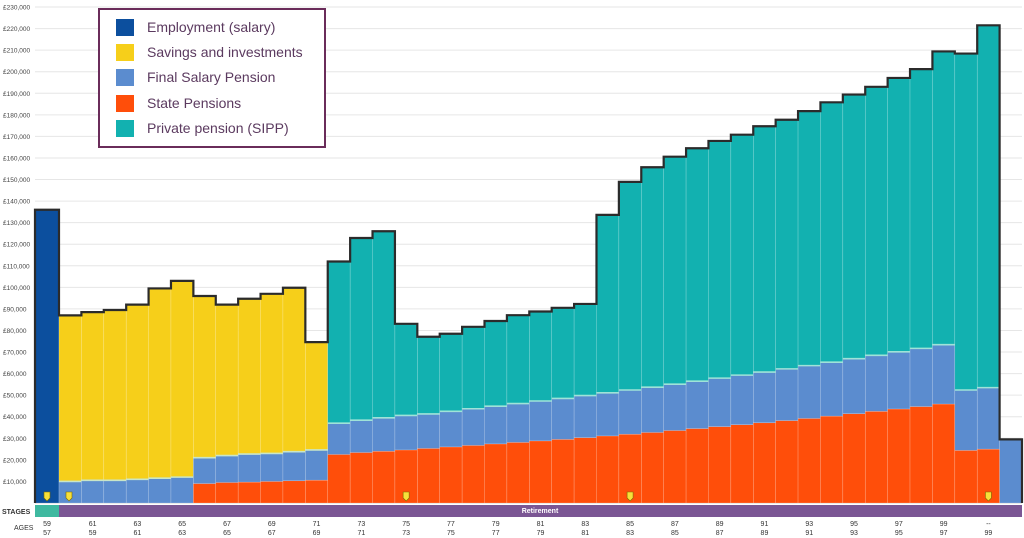 This screenshot has width=1024, height=538. What do you see at coordinates (47, 511) in the screenshot?
I see `stage-pre-retirement` at bounding box center [47, 511].